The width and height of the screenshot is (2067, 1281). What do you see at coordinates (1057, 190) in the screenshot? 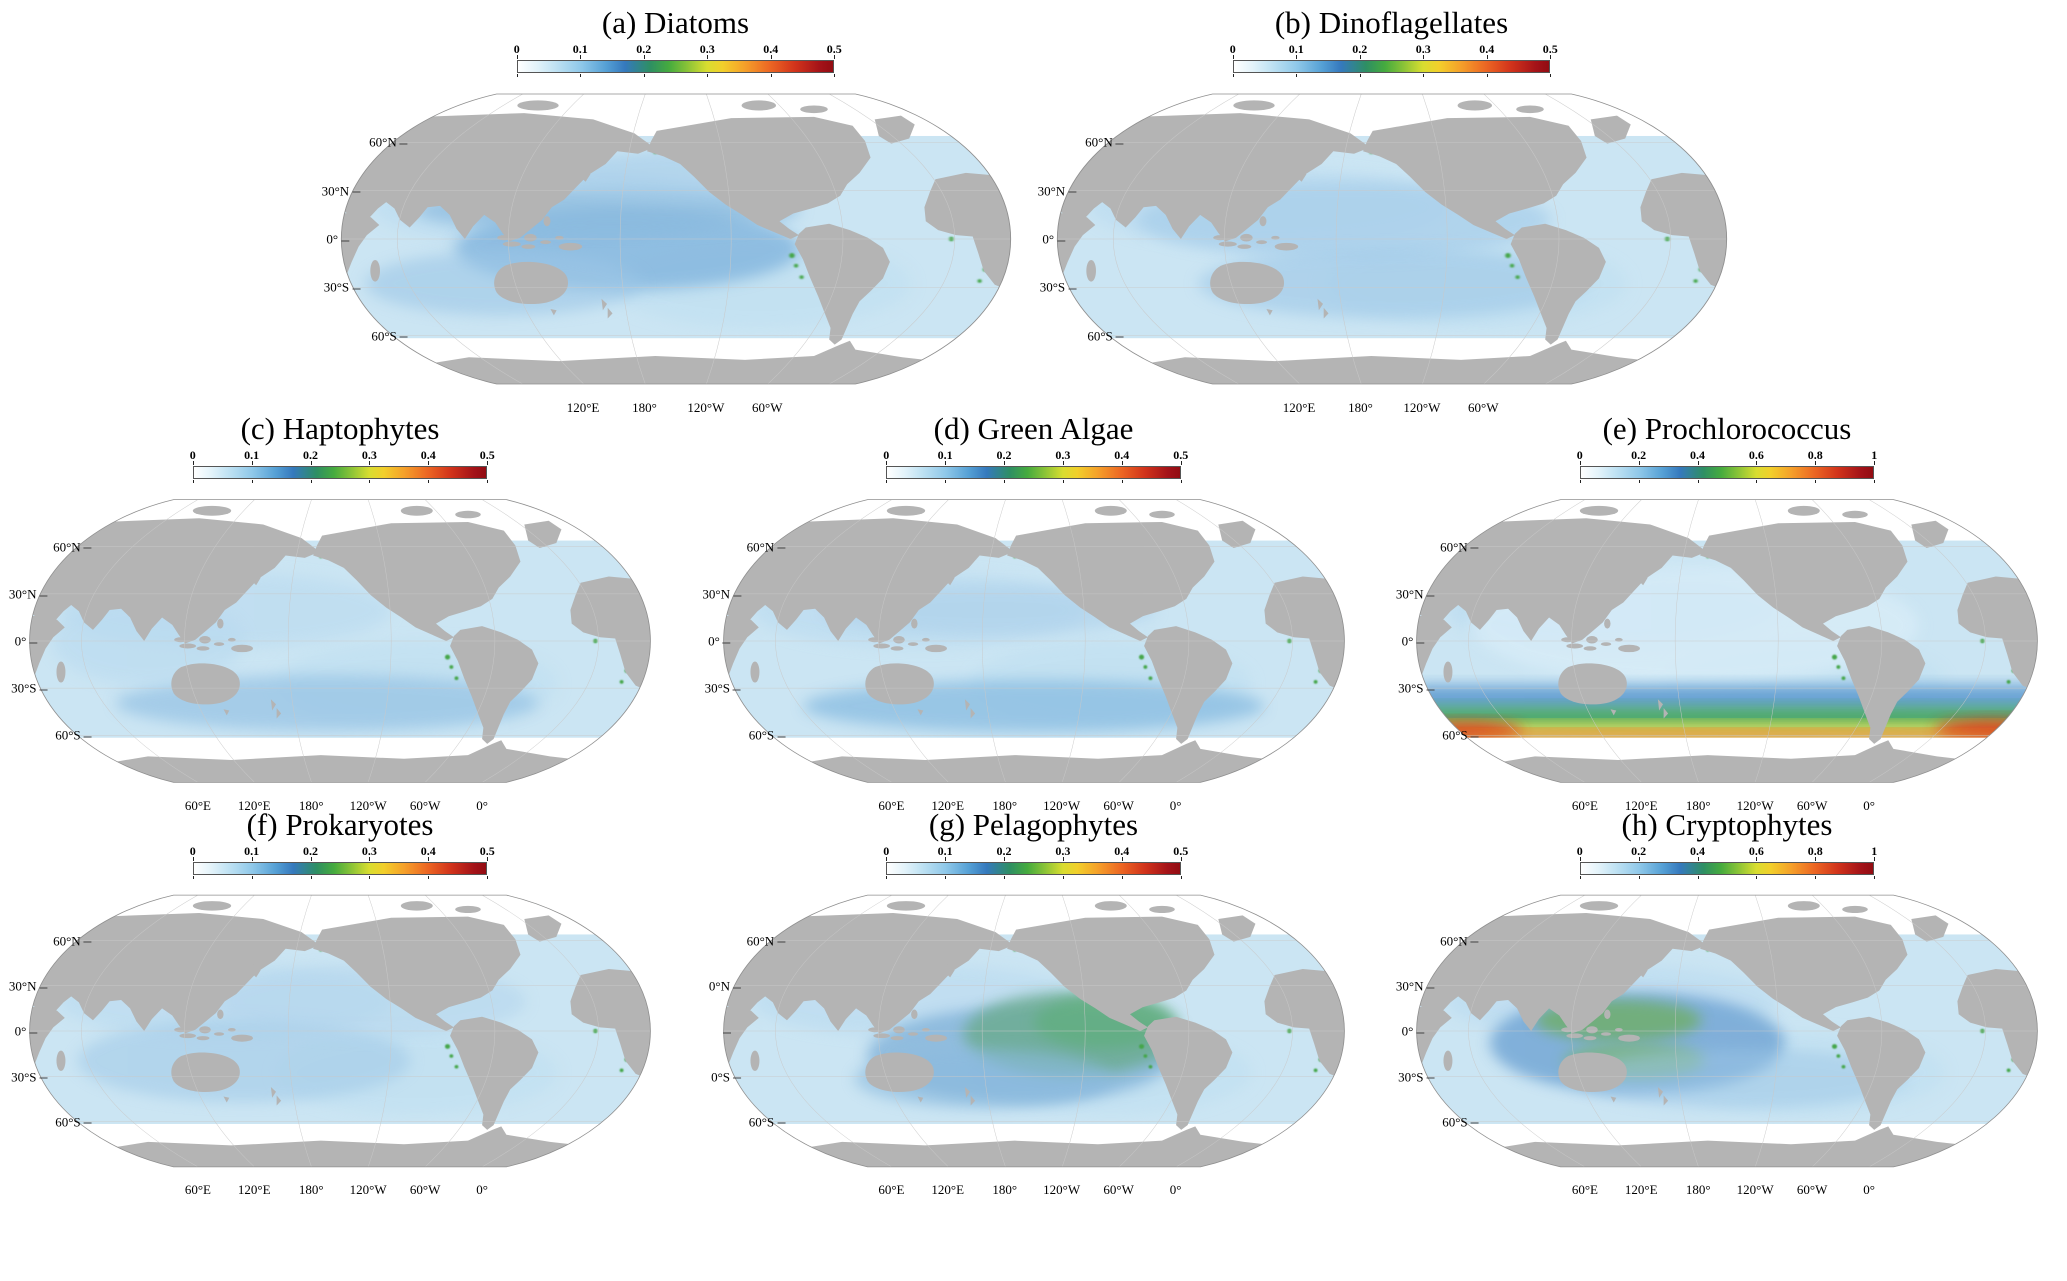
I see `lat-label: 30°N` at bounding box center [1057, 190].